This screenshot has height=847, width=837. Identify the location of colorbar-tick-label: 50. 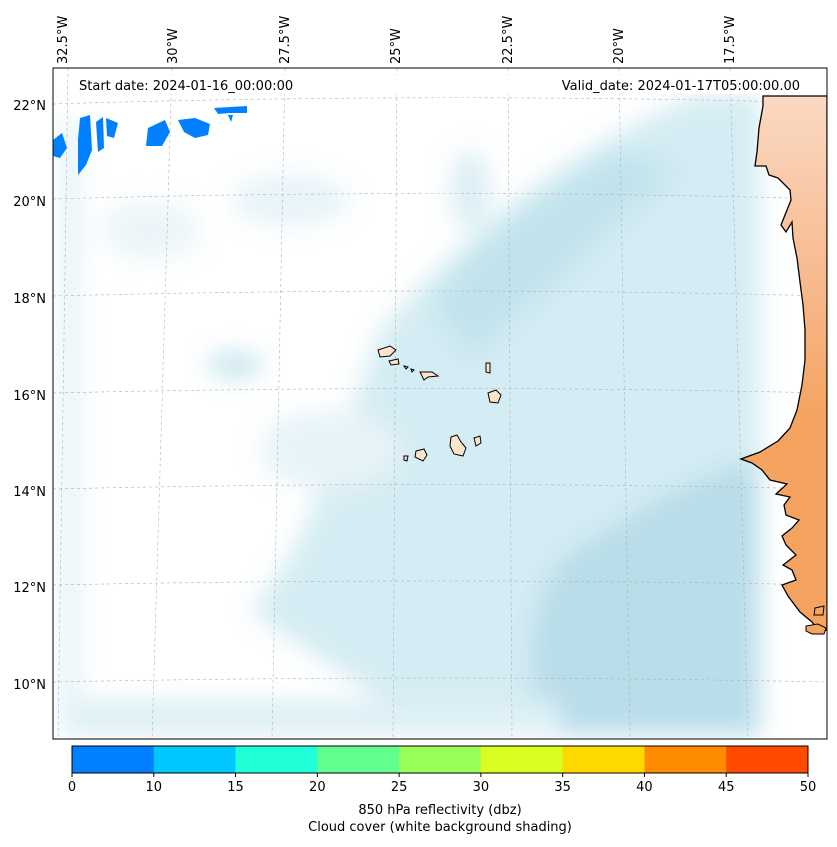
(808, 787).